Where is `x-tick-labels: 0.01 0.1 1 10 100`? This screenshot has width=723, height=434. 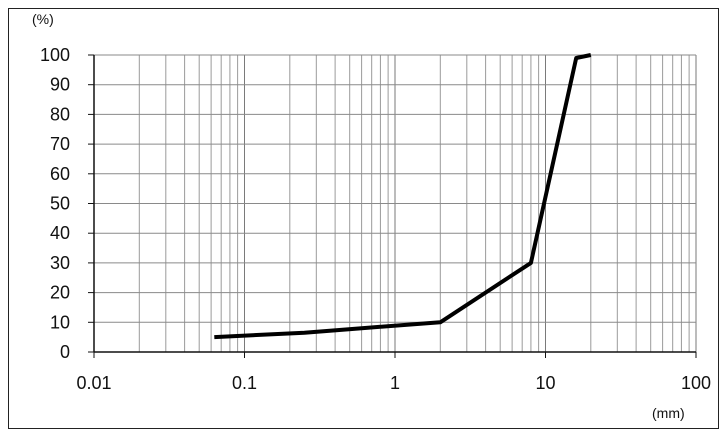 x-tick-labels: 0.01 0.1 1 10 100 is located at coordinates (393, 383).